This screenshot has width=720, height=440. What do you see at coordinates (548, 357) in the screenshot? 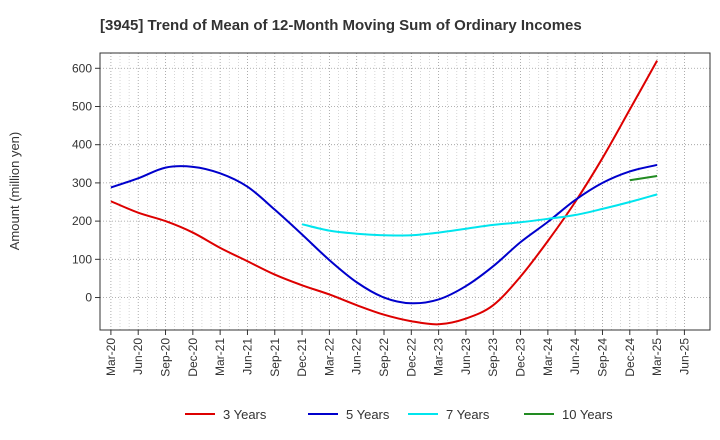
I see `x-tick-label: Mar-24` at bounding box center [548, 357].